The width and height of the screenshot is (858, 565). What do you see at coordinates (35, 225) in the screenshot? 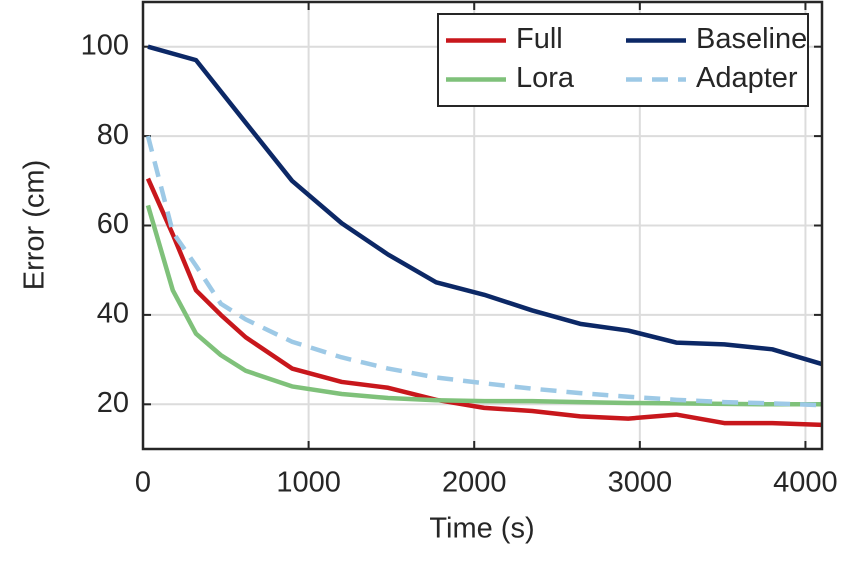
I see `y-axis-label: Error (cm)` at bounding box center [35, 225].